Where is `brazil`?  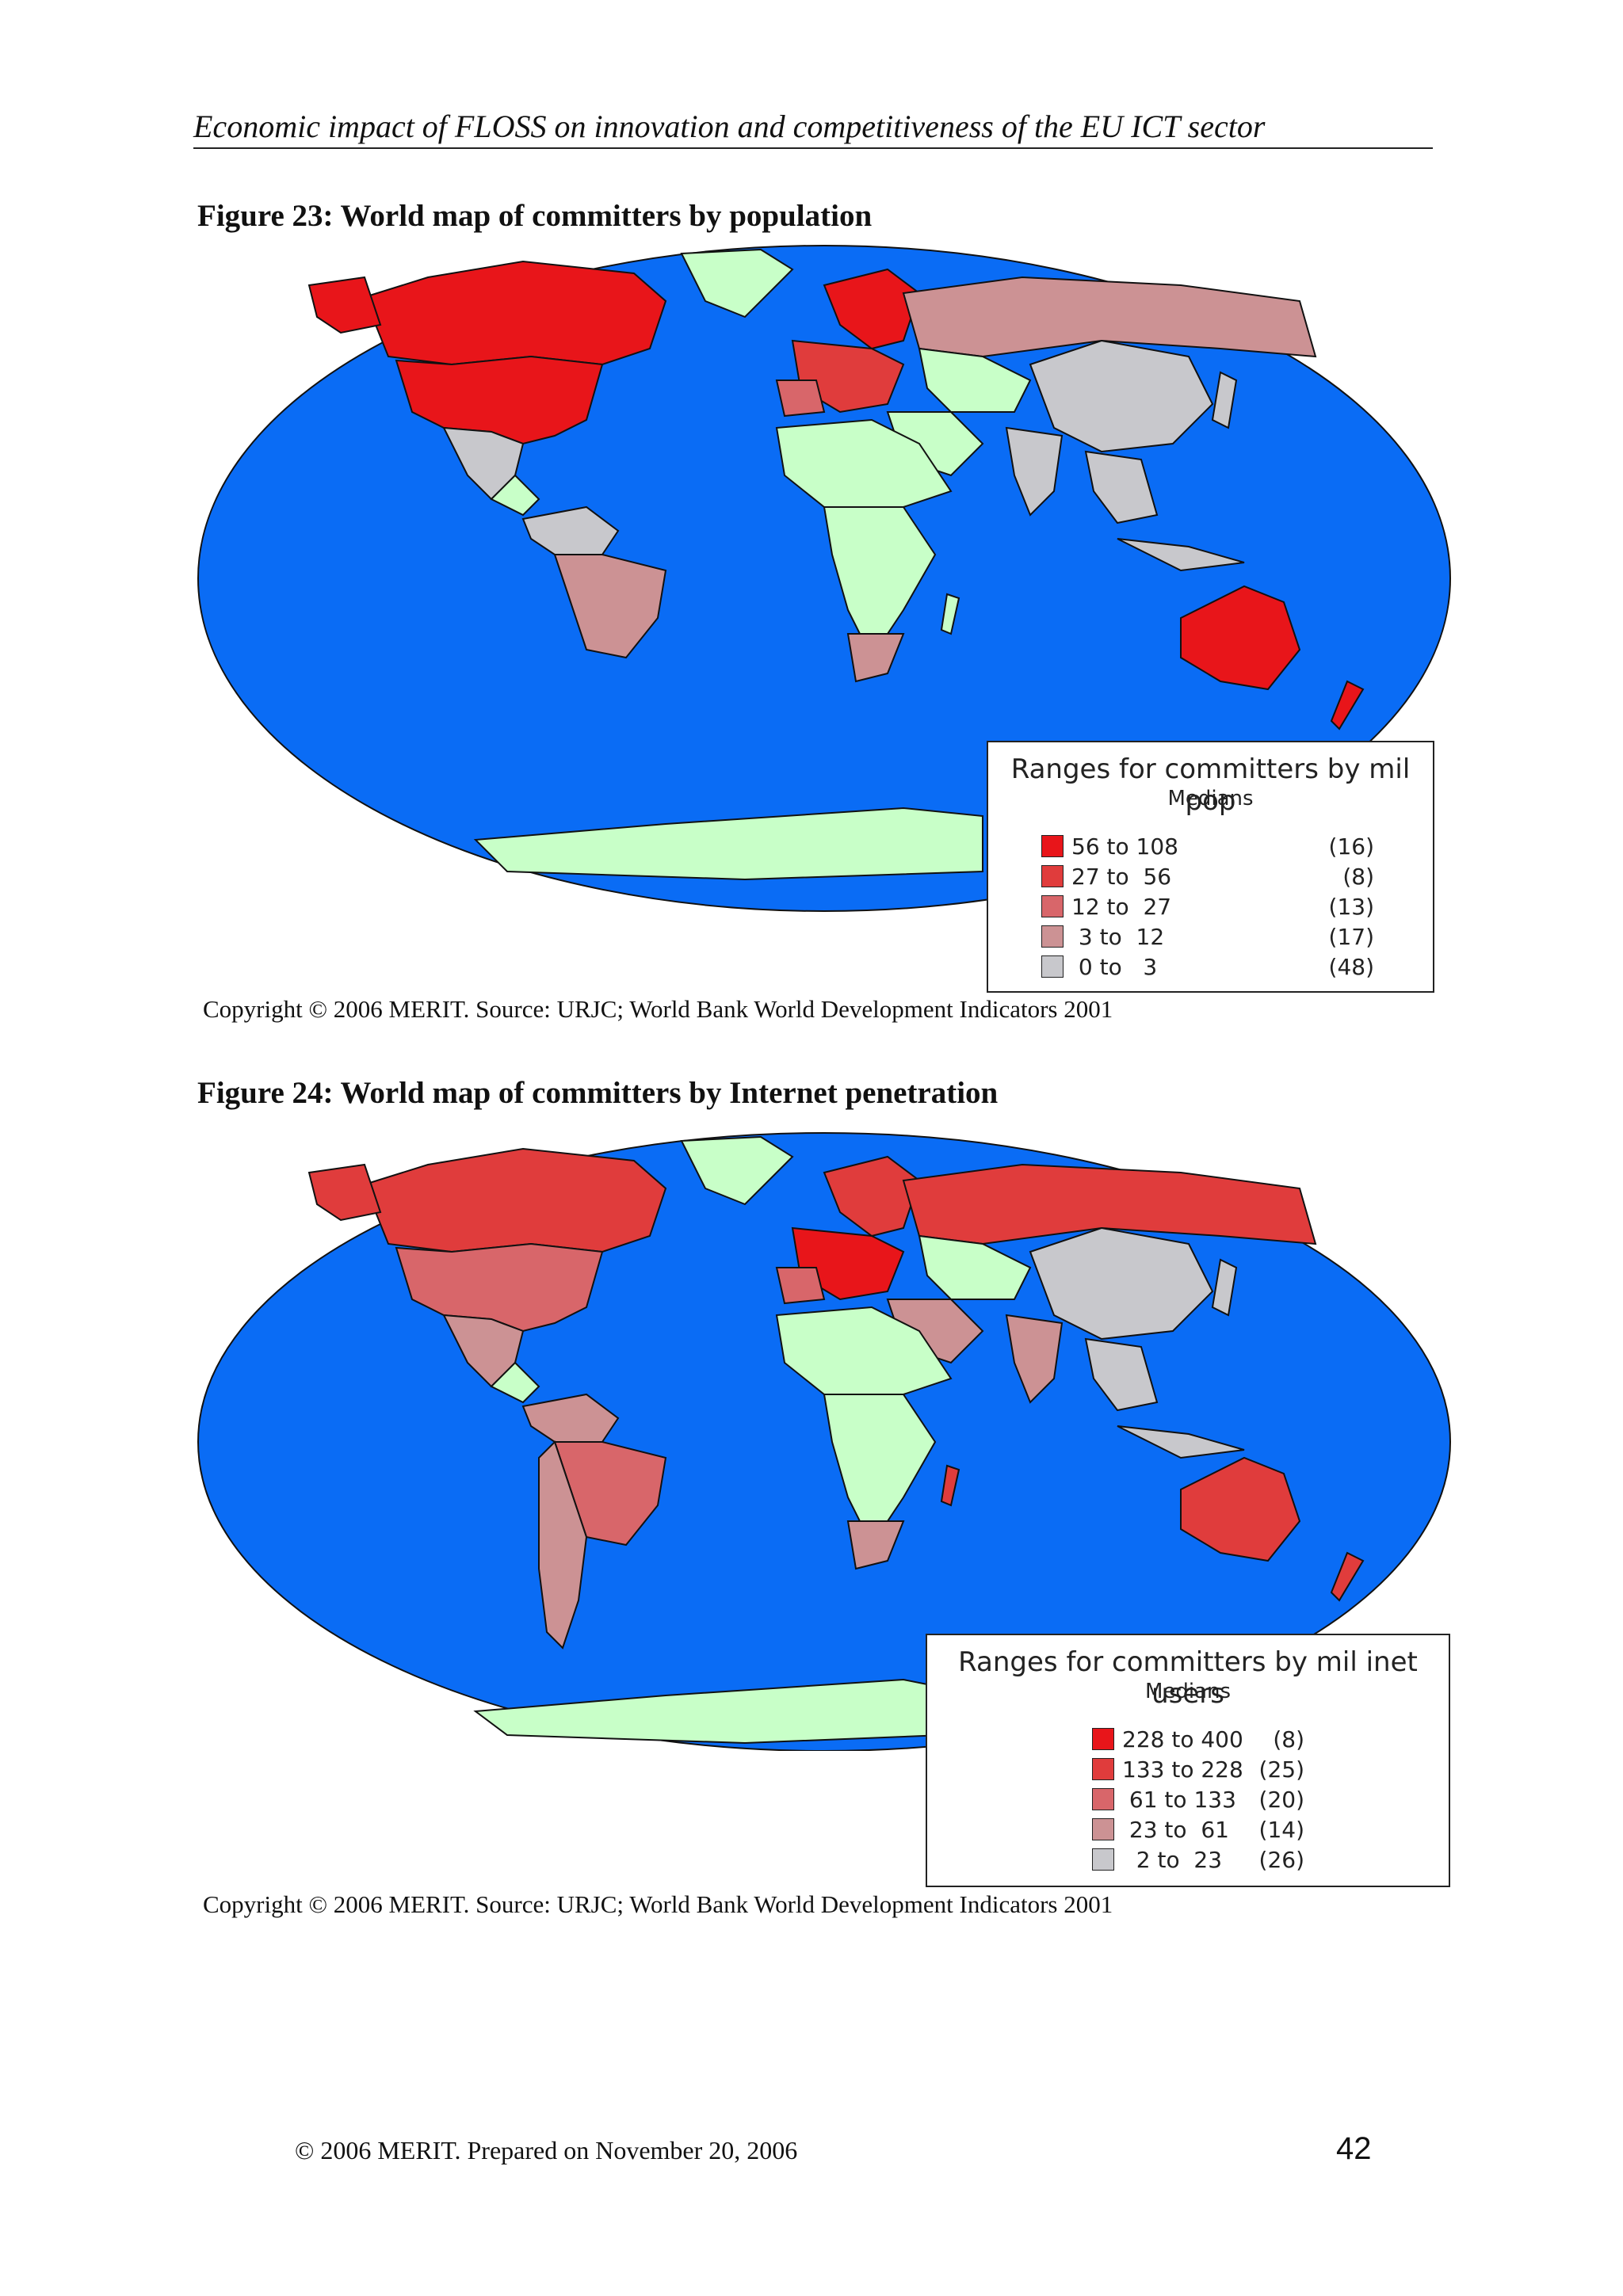 brazil is located at coordinates (610, 606).